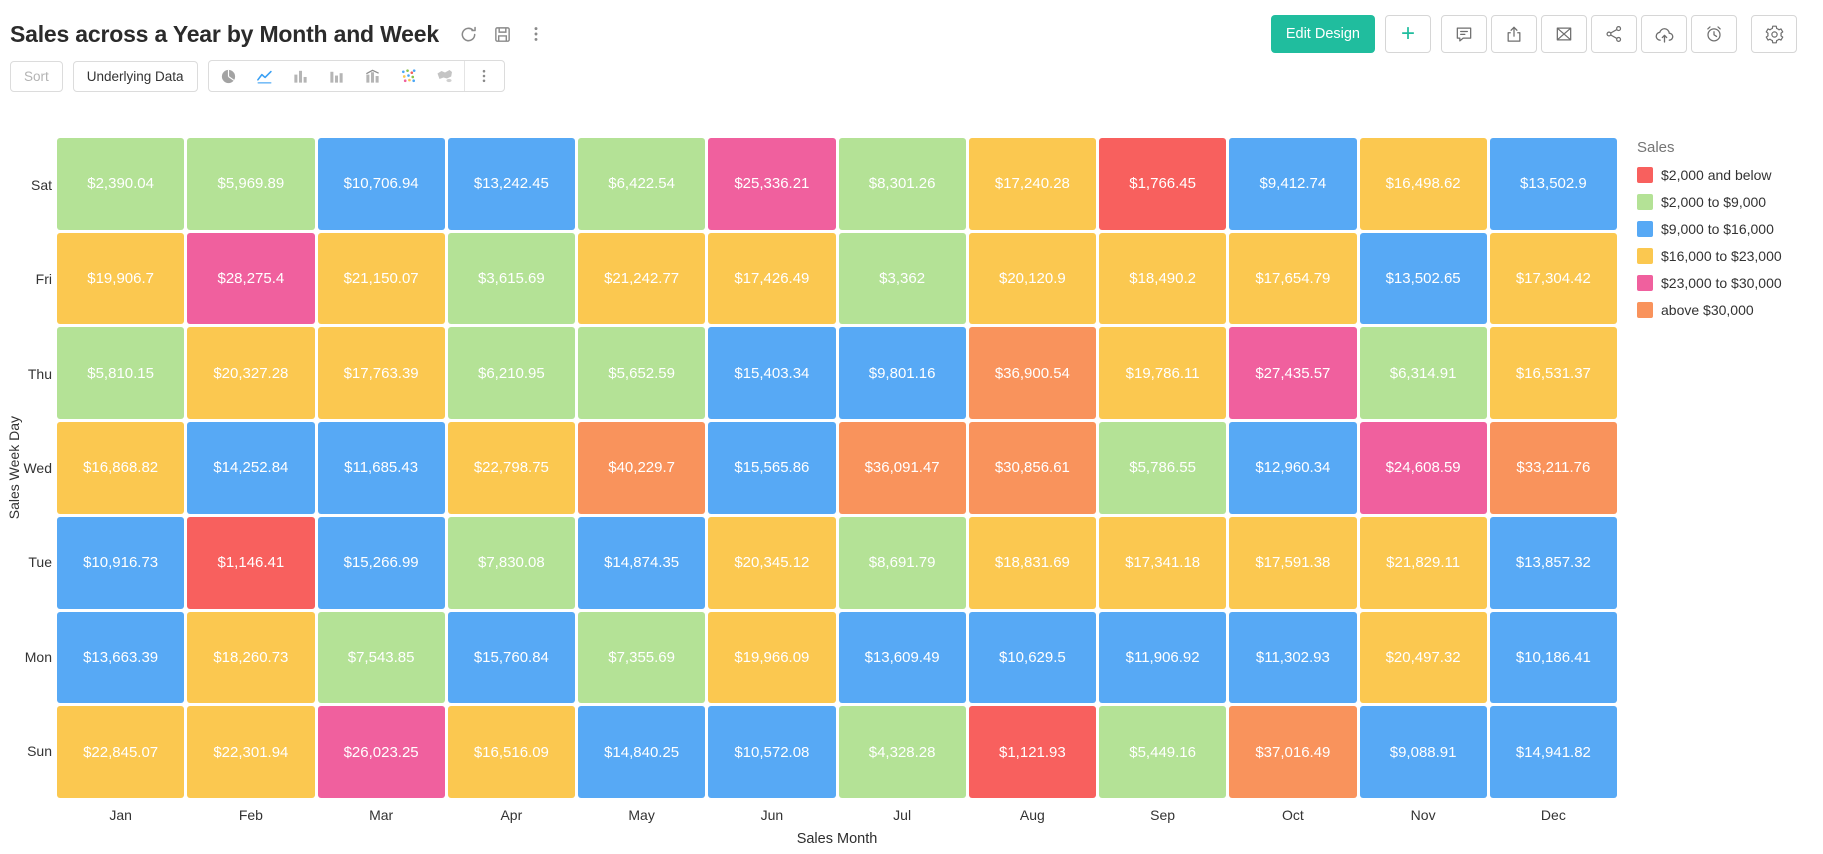  What do you see at coordinates (511, 184) in the screenshot?
I see `heatmap-cell: $13,242.45` at bounding box center [511, 184].